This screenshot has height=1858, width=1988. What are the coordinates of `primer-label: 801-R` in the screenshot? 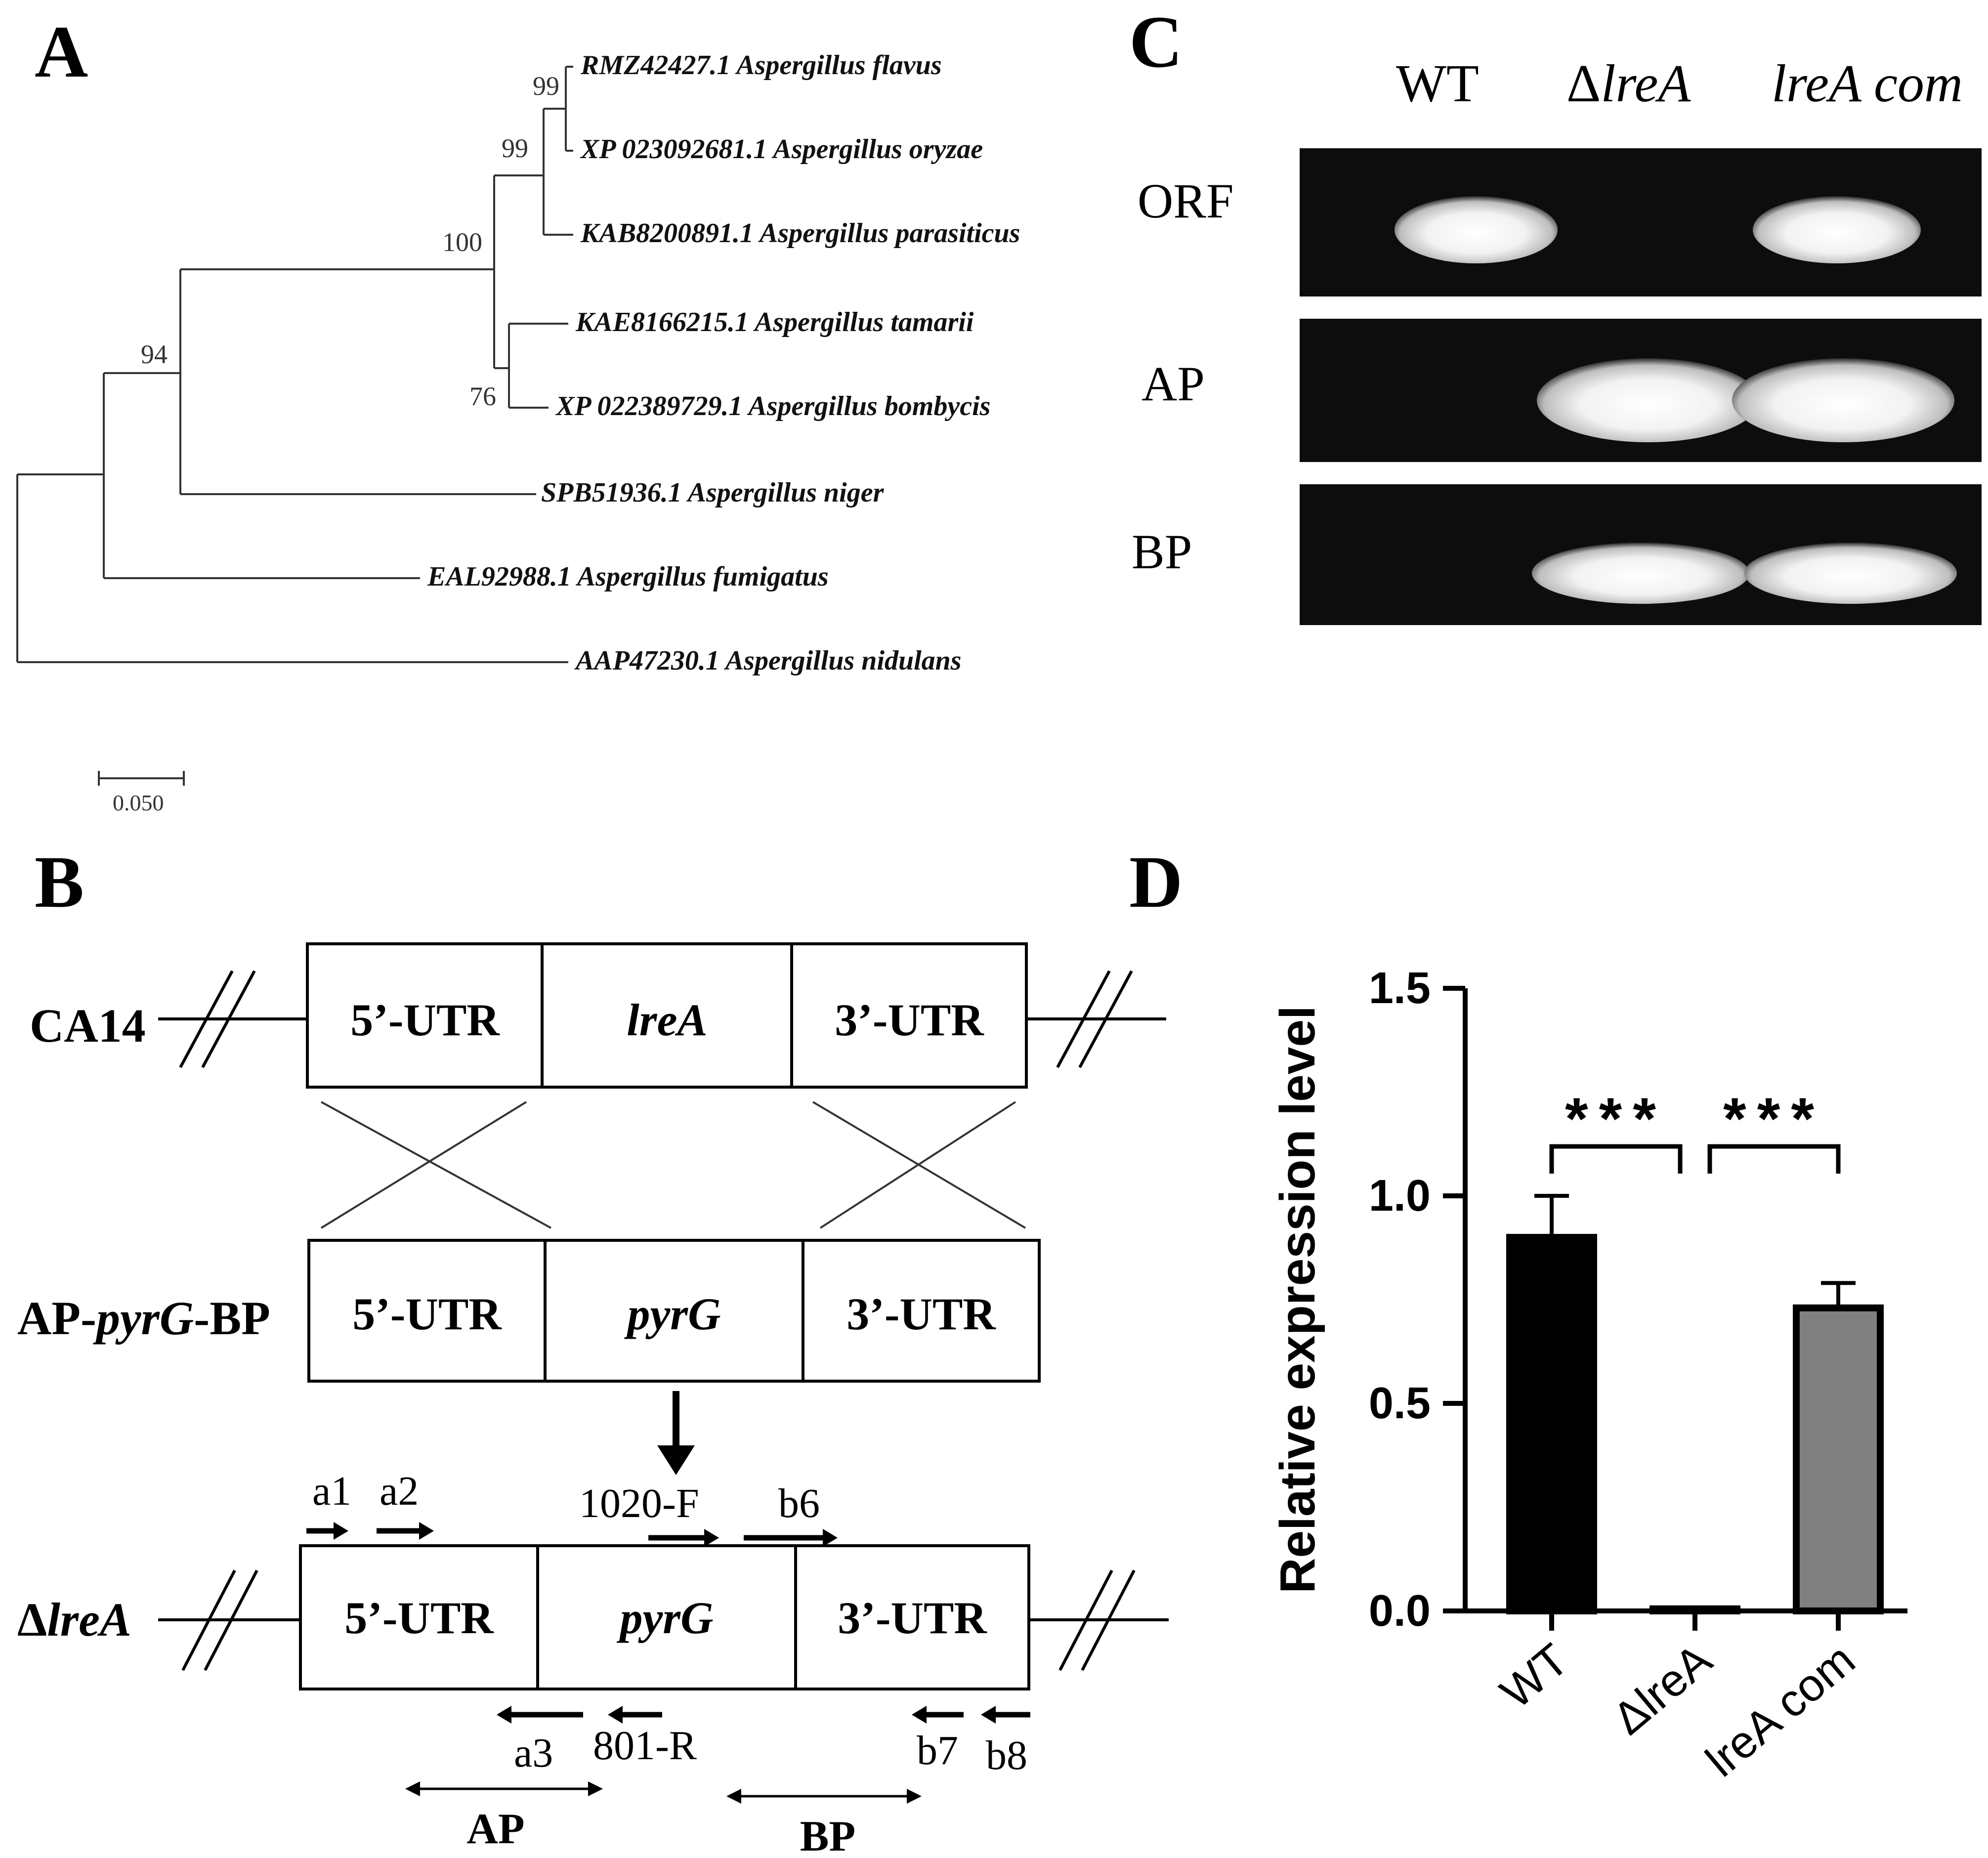 It's located at (645, 1746).